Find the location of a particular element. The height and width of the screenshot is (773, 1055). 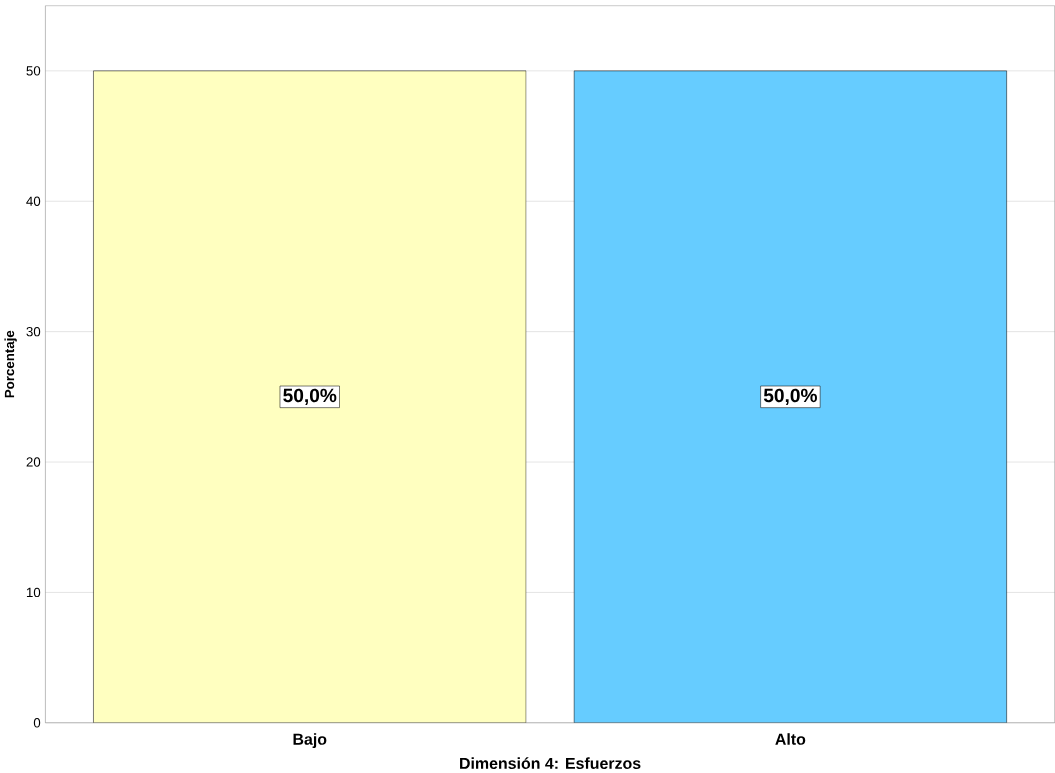

y-tick-label: 40 is located at coordinates (33, 201).